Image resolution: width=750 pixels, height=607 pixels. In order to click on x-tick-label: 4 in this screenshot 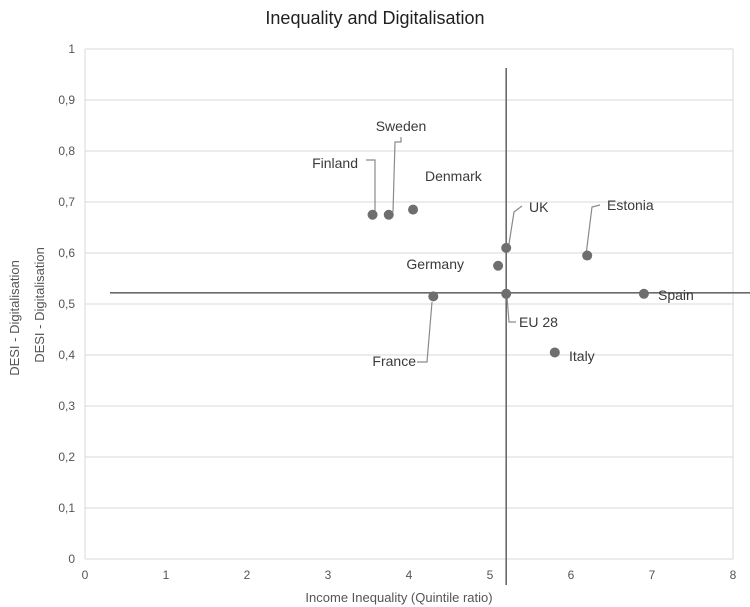, I will do `click(409, 575)`.